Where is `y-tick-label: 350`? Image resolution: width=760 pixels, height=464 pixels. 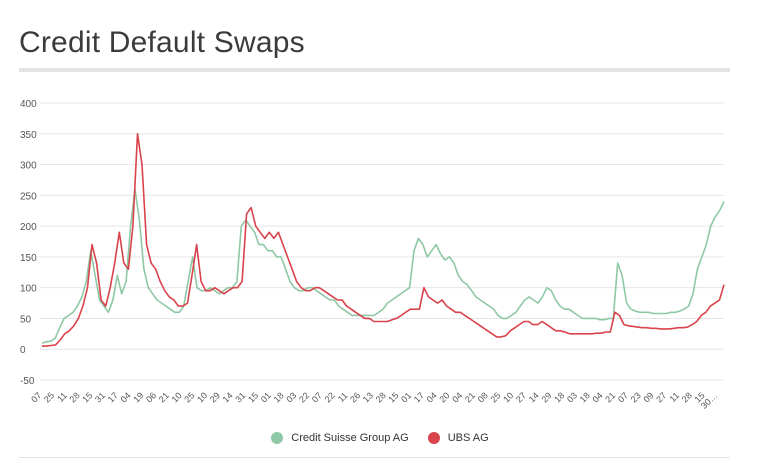
y-tick-label: 350 is located at coordinates (28, 135).